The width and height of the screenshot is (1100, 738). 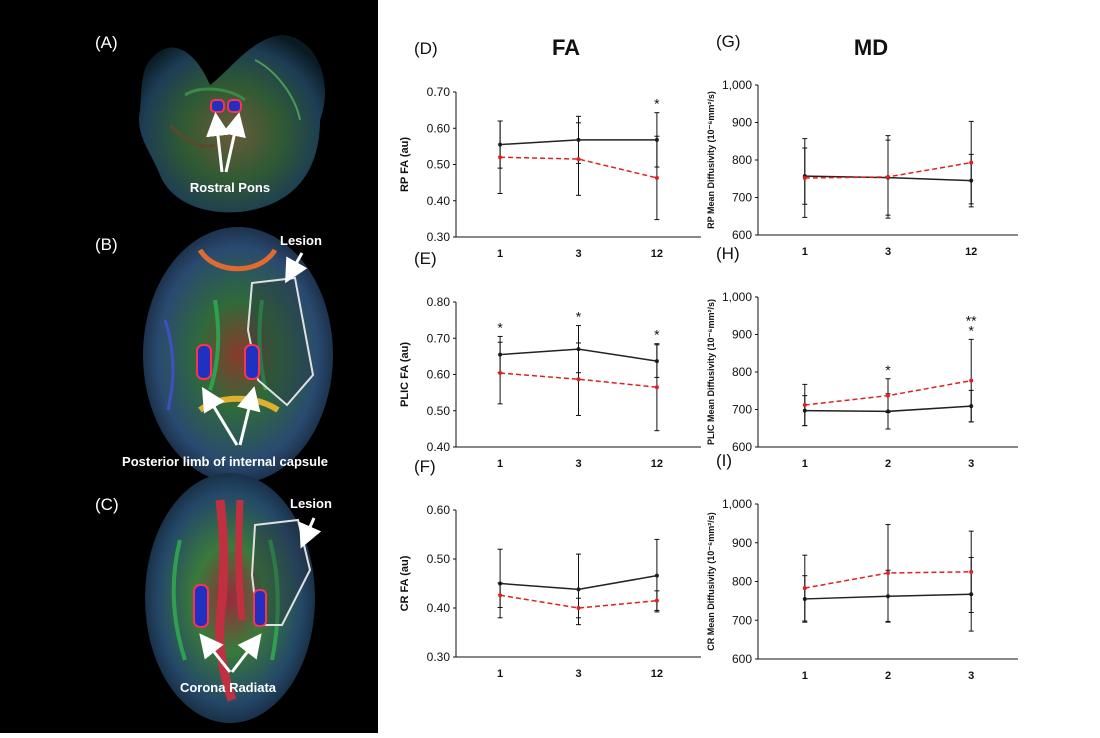 I want to click on chart-d: (D) 0.30 0.40 0.50 0.60 0.70 1 3 12 RP FA (au) *, so click(x=550, y=149).